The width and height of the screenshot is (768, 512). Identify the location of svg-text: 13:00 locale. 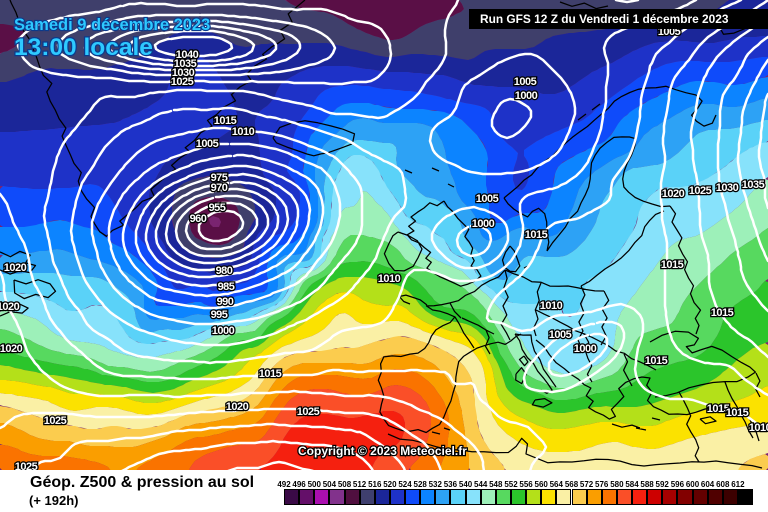
(83, 47).